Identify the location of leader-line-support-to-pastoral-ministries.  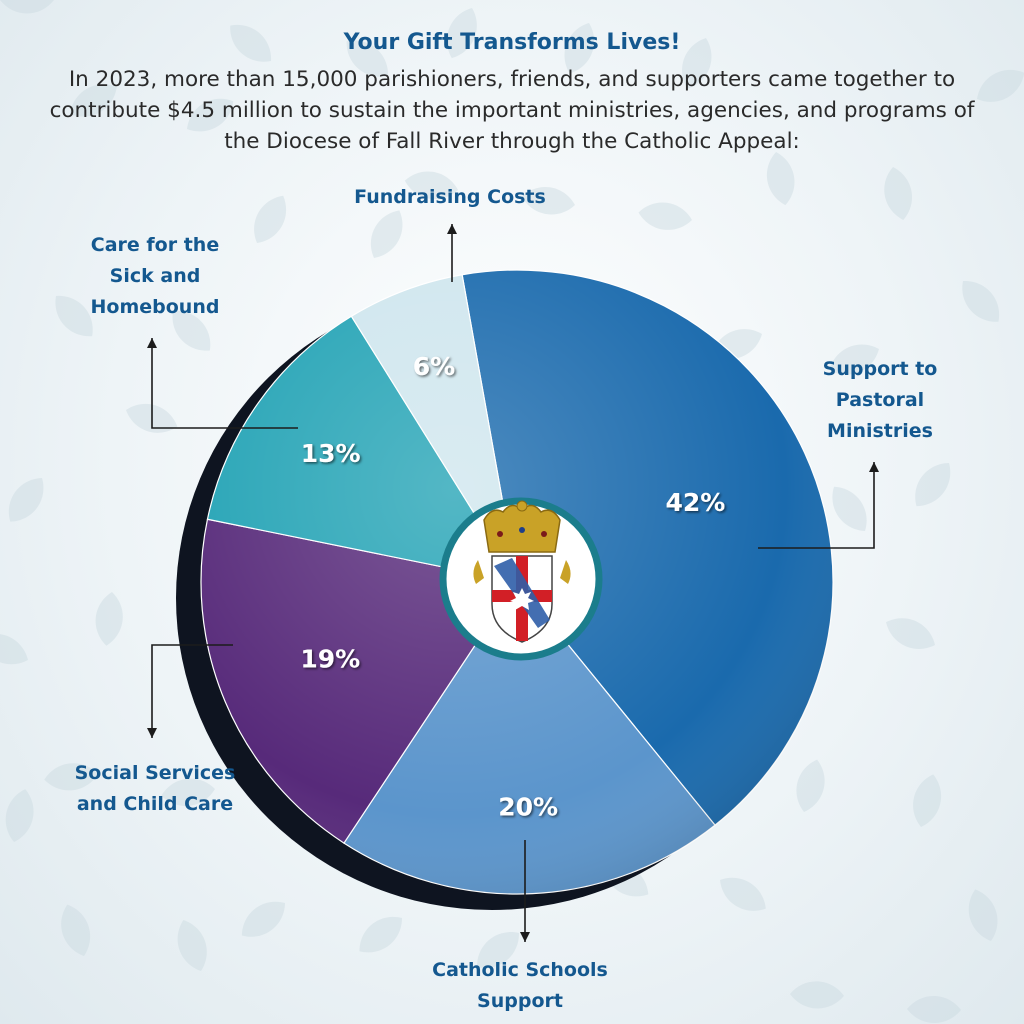
(816, 505).